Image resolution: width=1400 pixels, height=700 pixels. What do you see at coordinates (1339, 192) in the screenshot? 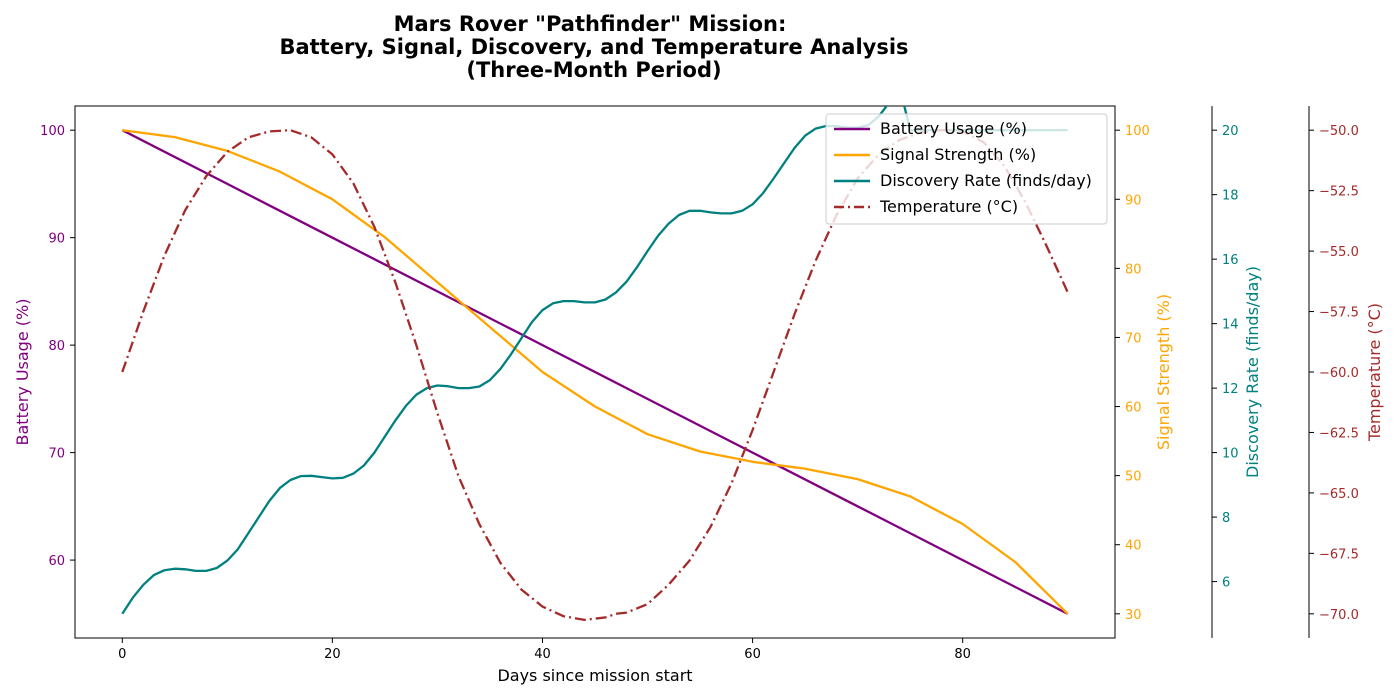
I see `y-tick-label-temperature: −52.5` at bounding box center [1339, 192].